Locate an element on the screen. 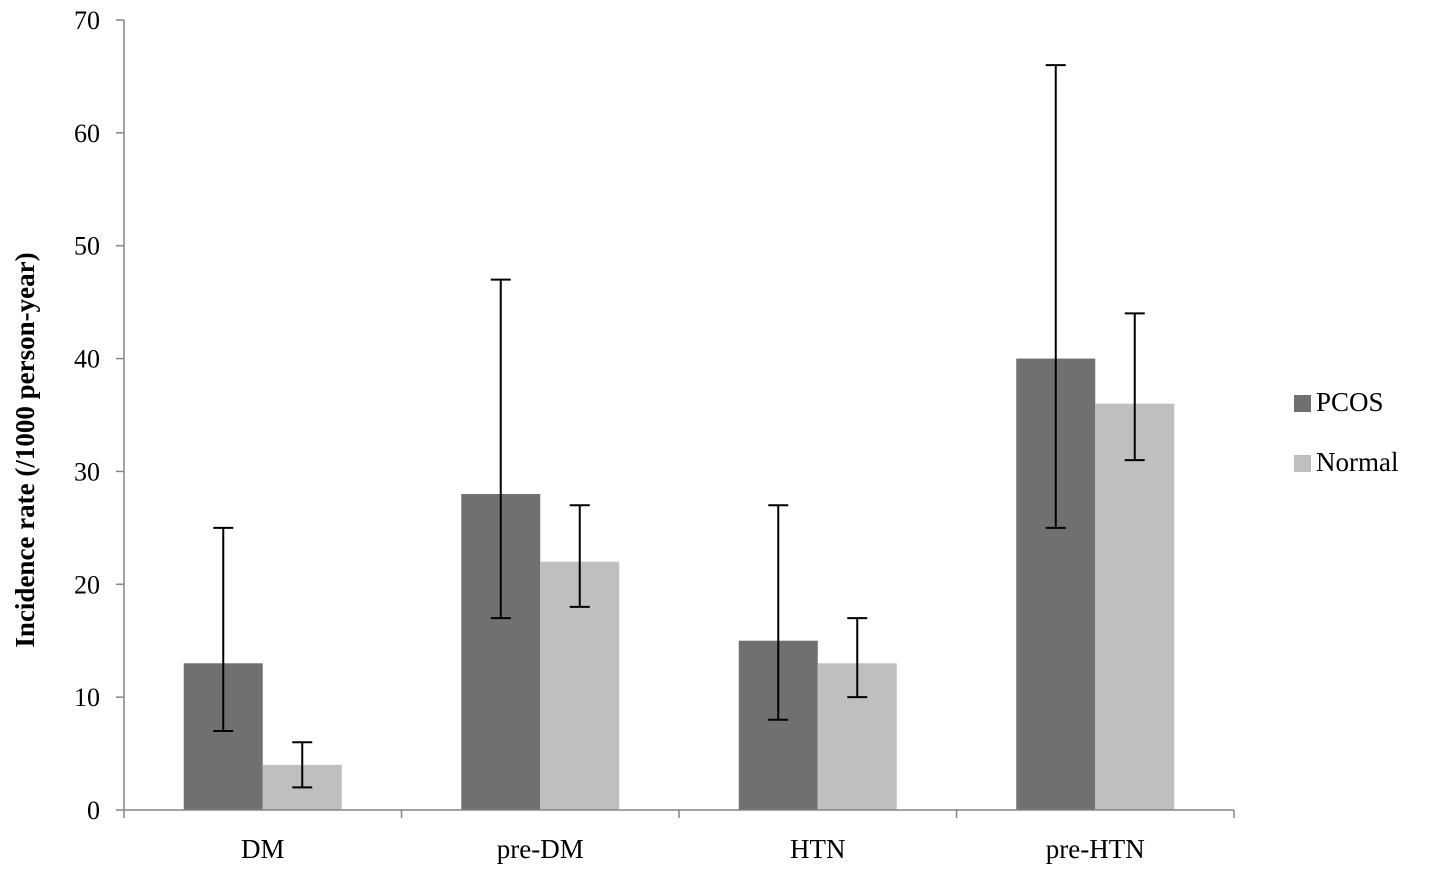 The width and height of the screenshot is (1429, 872). y-tick-label: 70 is located at coordinates (87, 20).